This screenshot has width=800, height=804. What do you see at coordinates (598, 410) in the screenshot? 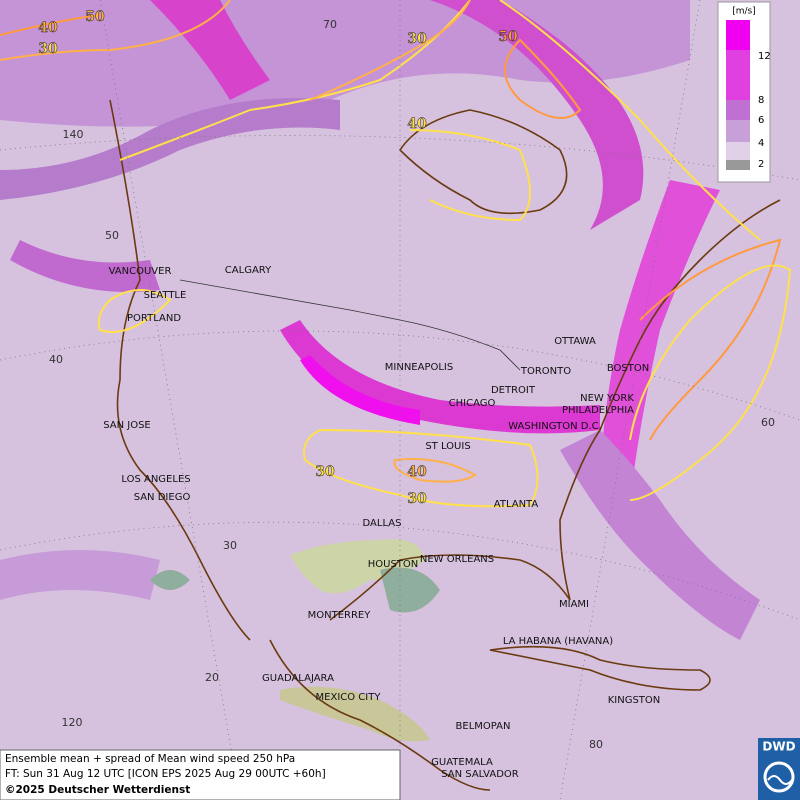
I see `city-label: PHILADELPHIA` at bounding box center [598, 410].